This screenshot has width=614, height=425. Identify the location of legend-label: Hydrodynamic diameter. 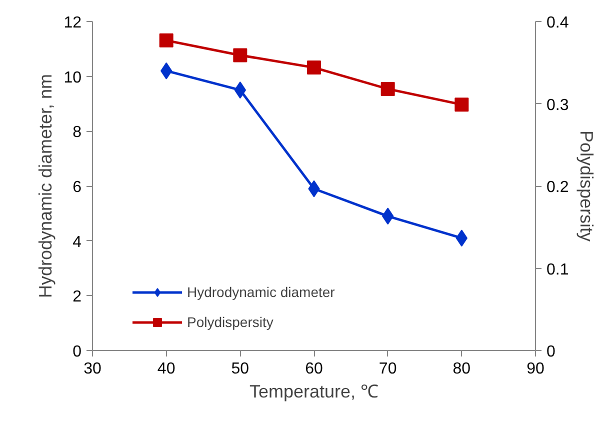
(261, 292).